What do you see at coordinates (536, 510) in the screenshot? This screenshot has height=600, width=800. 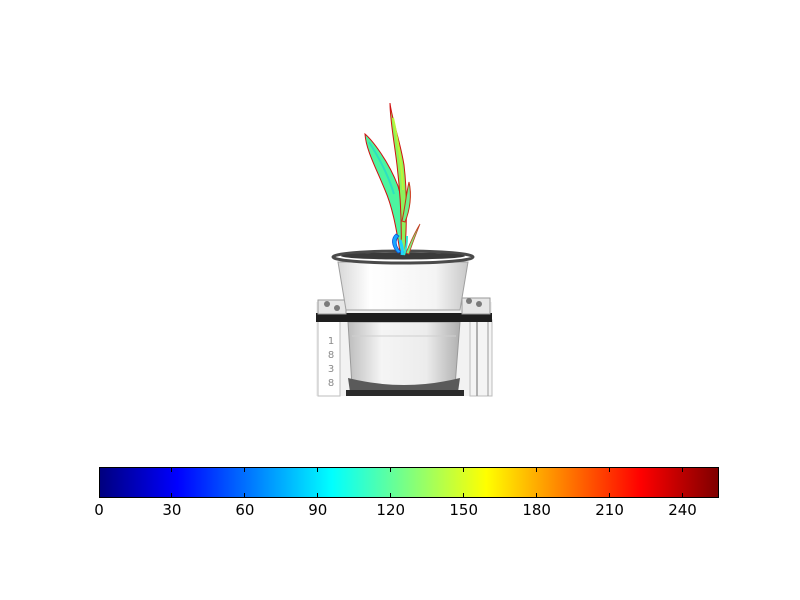 I see `colorbar-tick-label: 180` at bounding box center [536, 510].